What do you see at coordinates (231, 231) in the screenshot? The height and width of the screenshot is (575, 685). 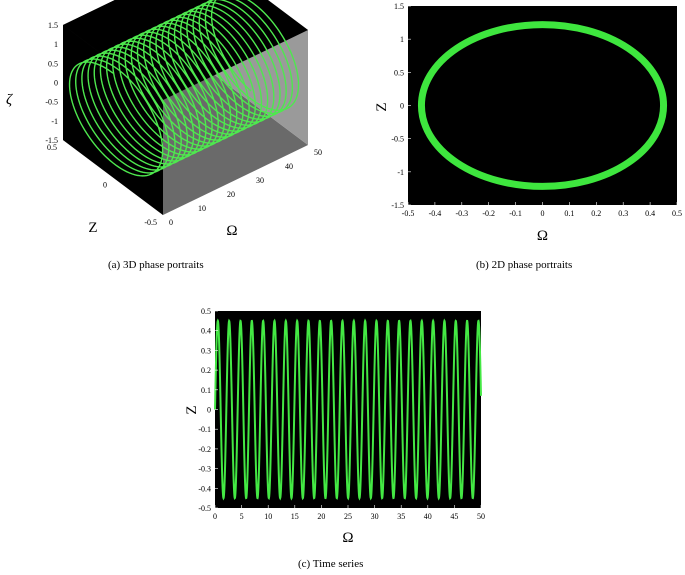 I see `y-axis-label: Ω` at bounding box center [231, 231].